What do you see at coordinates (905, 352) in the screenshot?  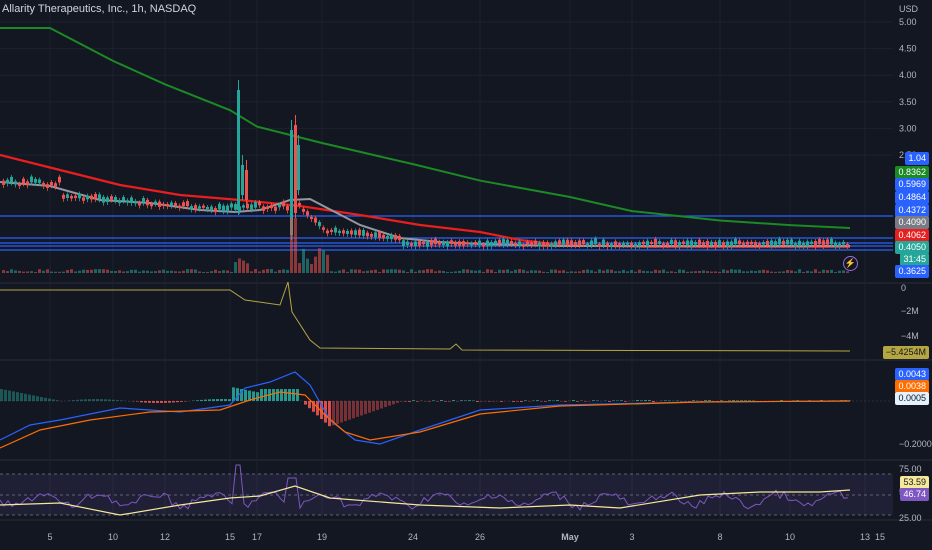 I see `obv-value-label: −5.4254M` at bounding box center [905, 352].